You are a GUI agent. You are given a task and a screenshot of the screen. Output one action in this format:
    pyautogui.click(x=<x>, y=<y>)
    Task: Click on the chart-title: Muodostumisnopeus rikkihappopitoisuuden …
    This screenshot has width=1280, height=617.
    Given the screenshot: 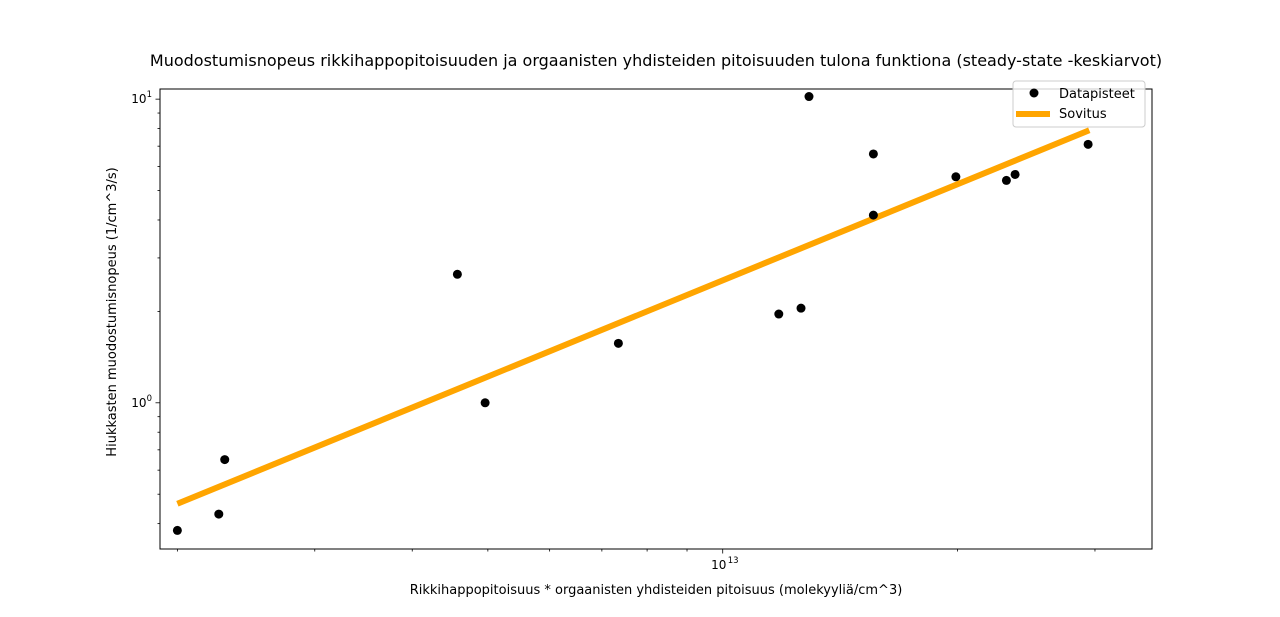 What is the action you would take?
    pyautogui.click(x=656, y=60)
    